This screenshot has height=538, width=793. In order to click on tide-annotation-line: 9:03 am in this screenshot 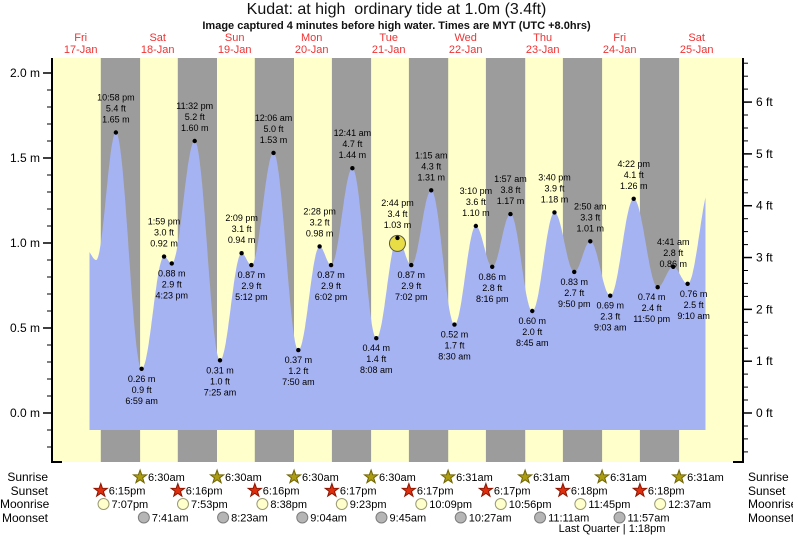, I will do `click(610, 328)`.